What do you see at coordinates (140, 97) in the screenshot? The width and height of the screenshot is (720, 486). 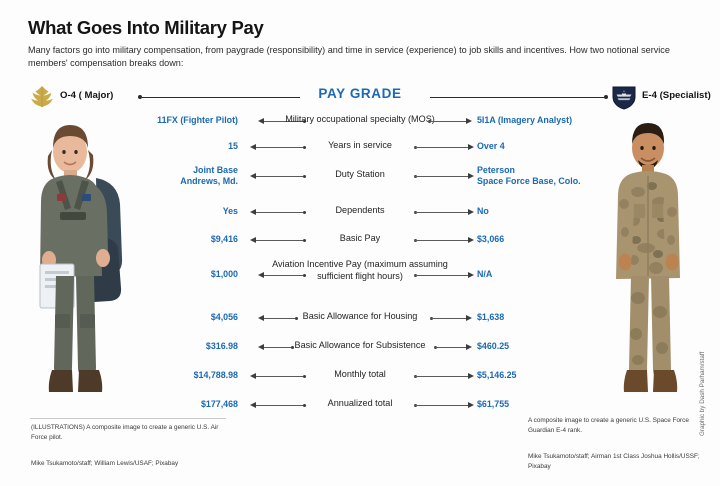 I see `paygrade-connector-dot-left` at bounding box center [140, 97].